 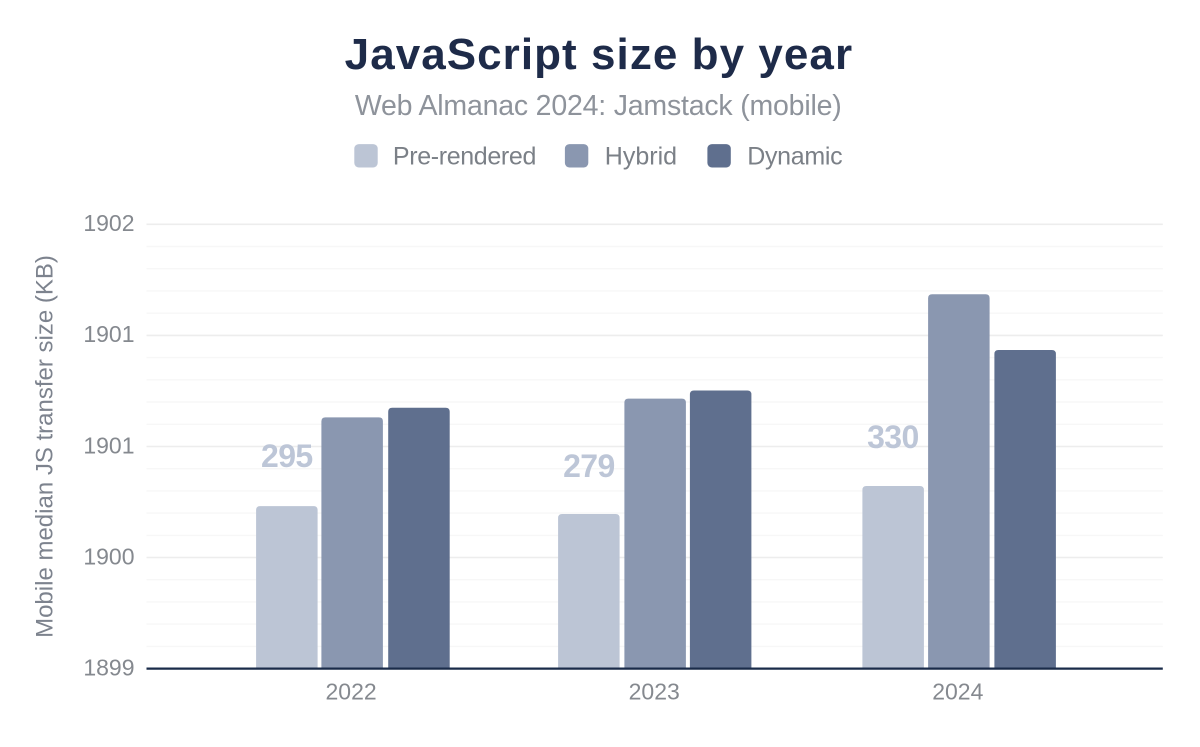 What do you see at coordinates (893, 437) in the screenshot?
I see `svg-text: 330` at bounding box center [893, 437].